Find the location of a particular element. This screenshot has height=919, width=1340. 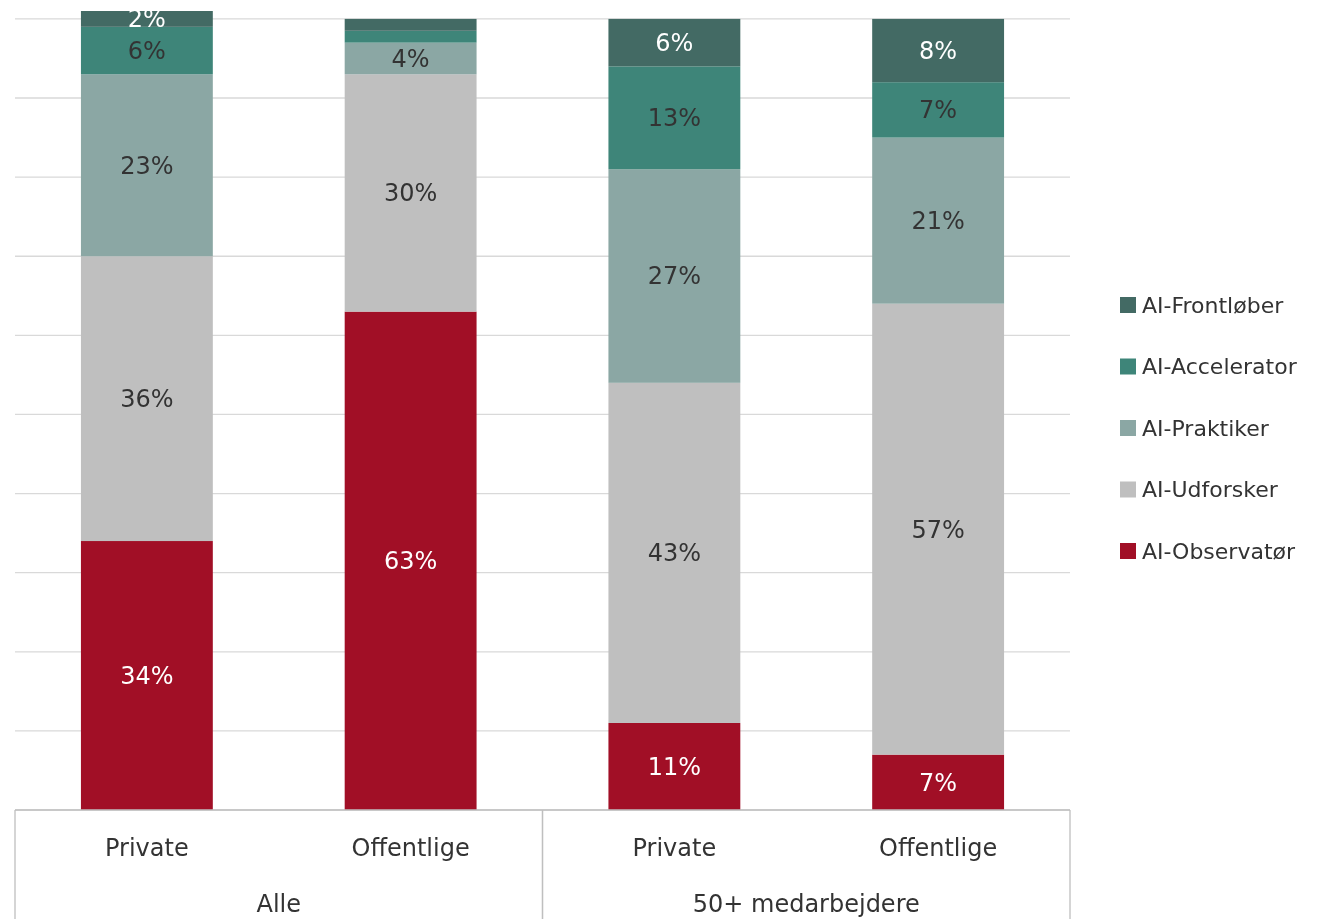

data-label: 8% is located at coordinates (938, 50).